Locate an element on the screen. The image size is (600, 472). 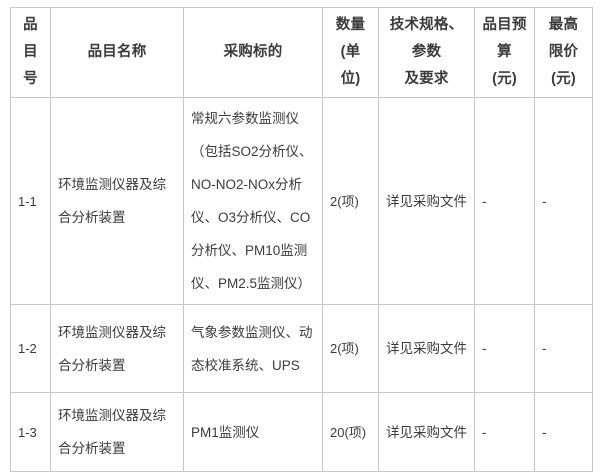
column-header-item-code: 品目号 is located at coordinates (30, 52).